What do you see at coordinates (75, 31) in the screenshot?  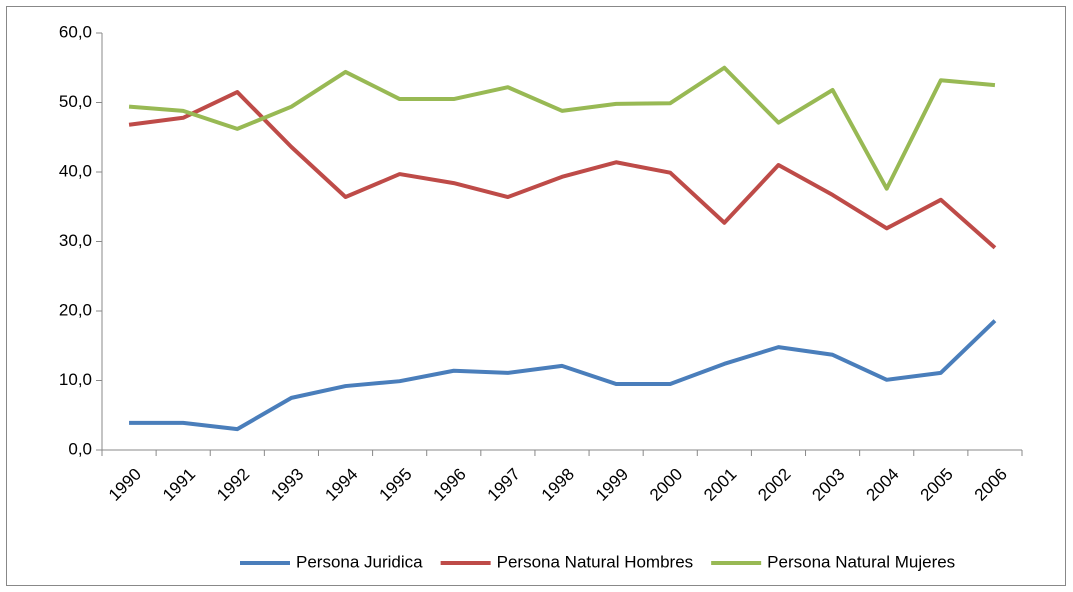 I see `y-tick-label: 60,0` at bounding box center [75, 31].